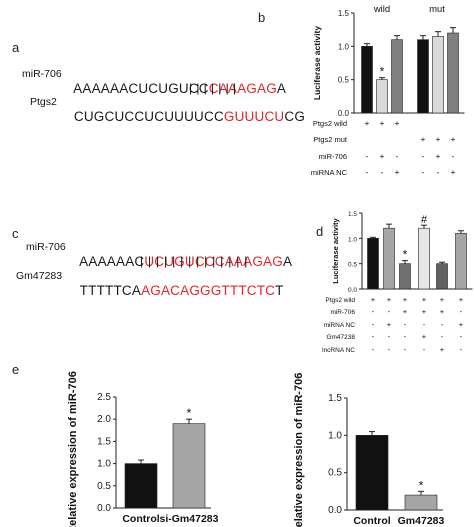 Image resolution: width=474 pixels, height=527 pixels. What do you see at coordinates (16, 369) in the screenshot?
I see `panel-letter-e: e` at bounding box center [16, 369].